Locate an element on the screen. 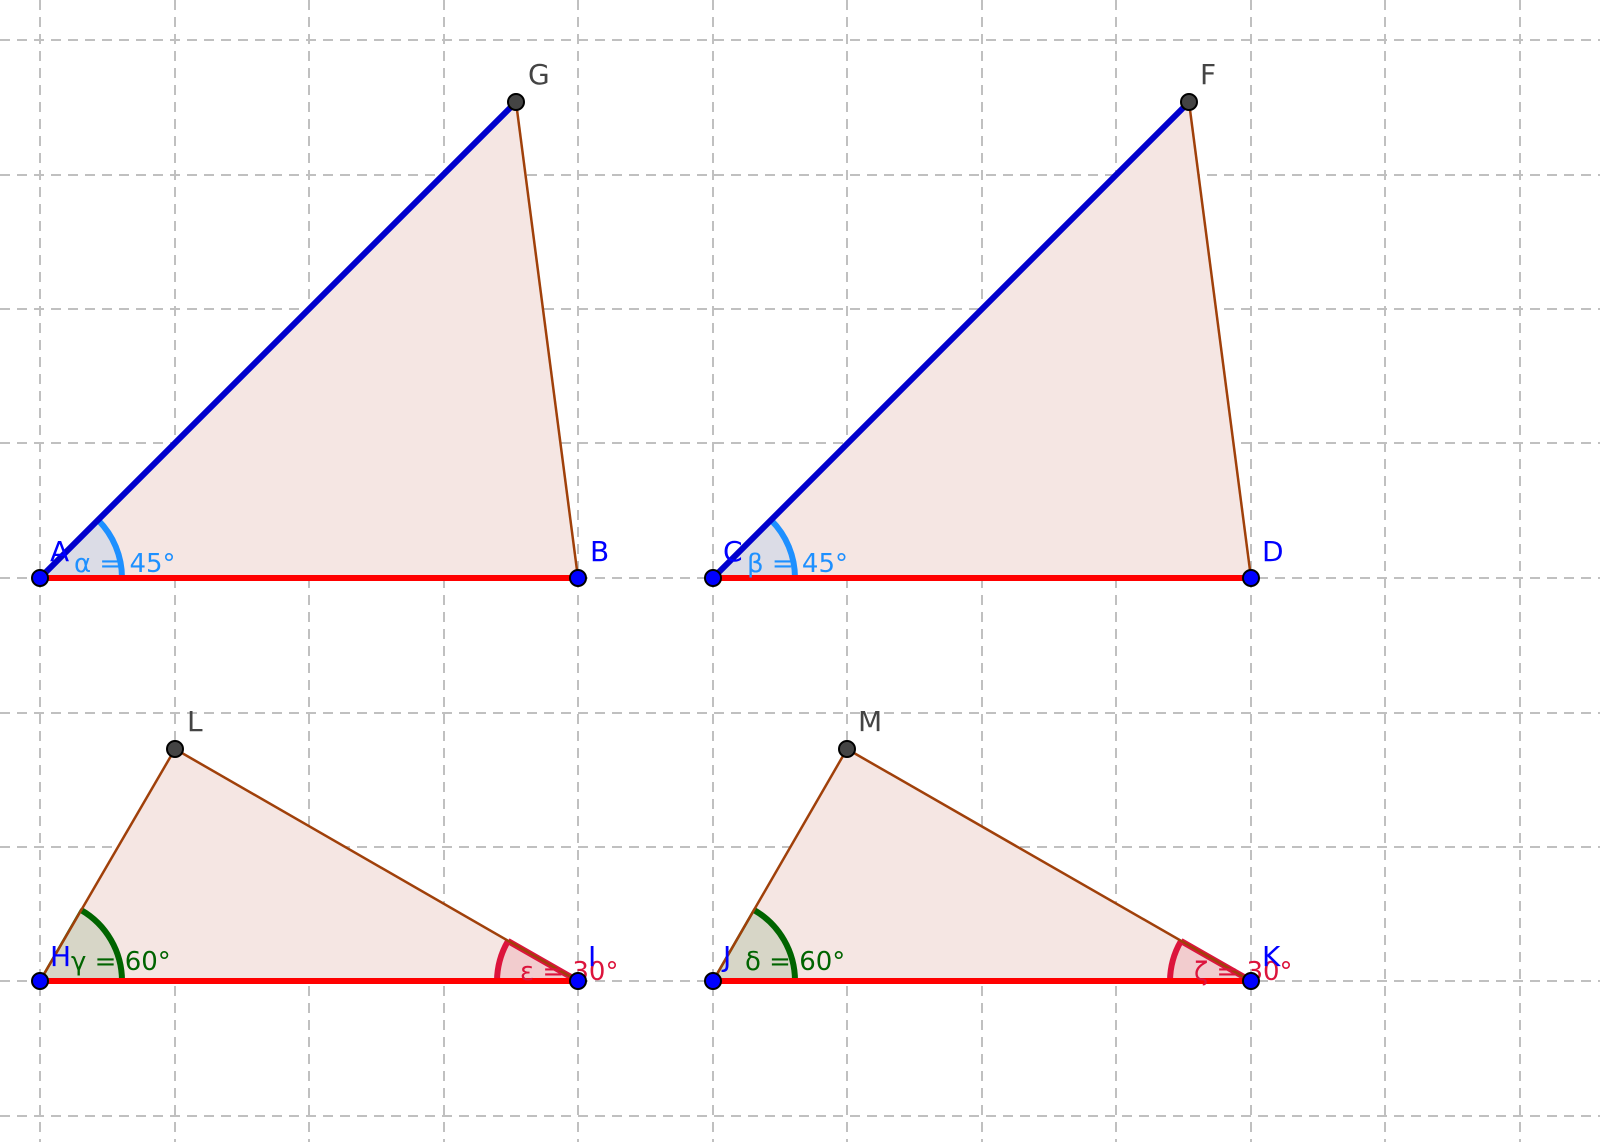 The image size is (1600, 1142). angle-alpha-arc is located at coordinates (110, 548).